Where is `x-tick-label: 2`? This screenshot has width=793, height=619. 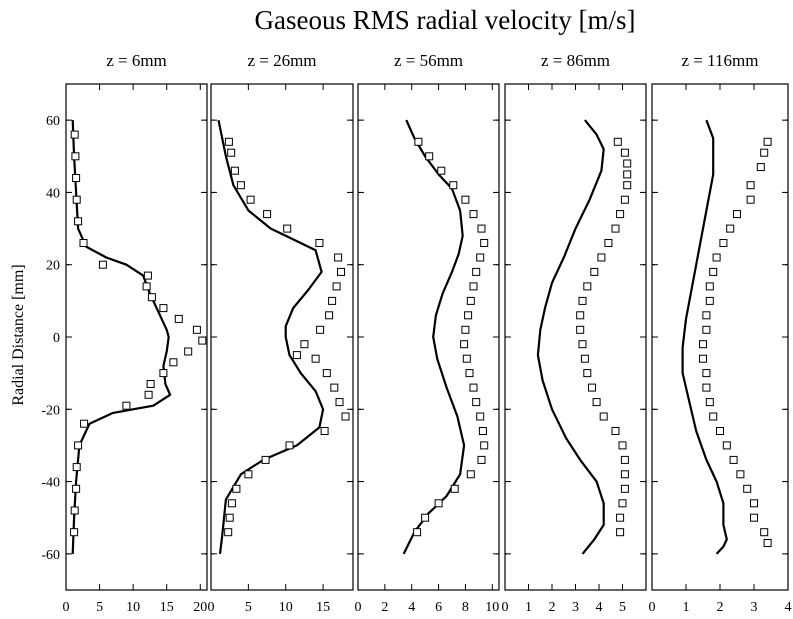 x-tick-label: 2 is located at coordinates (384, 607).